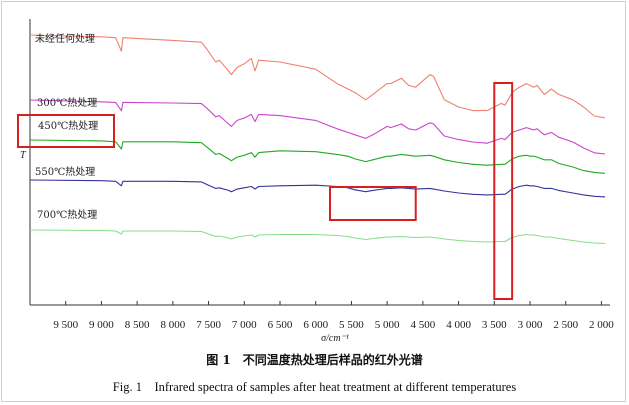 This screenshot has height=405, width=629. I want to click on series-label: 450℃热处理, so click(68, 125).